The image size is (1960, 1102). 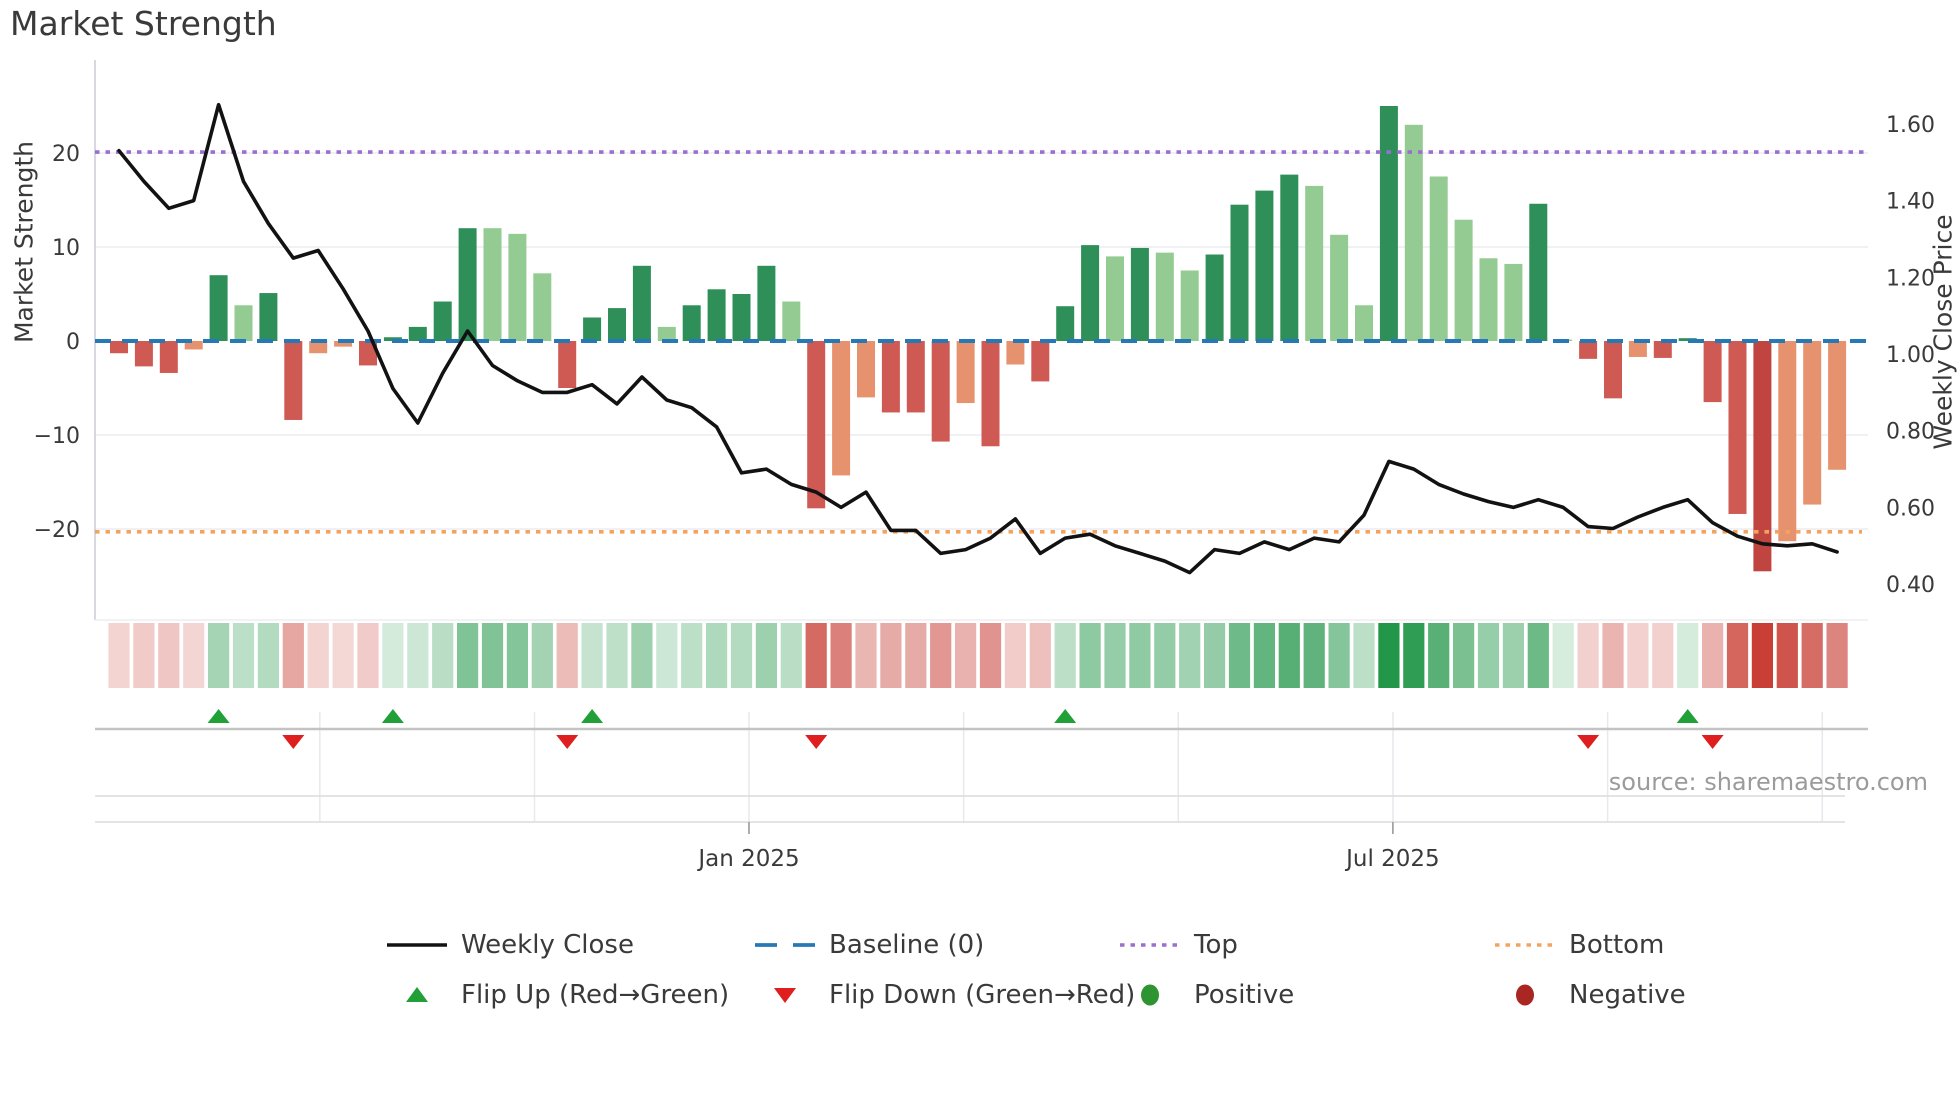 What do you see at coordinates (747, 859) in the screenshot?
I see `x-axis-tick-label: Jan 2025` at bounding box center [747, 859].